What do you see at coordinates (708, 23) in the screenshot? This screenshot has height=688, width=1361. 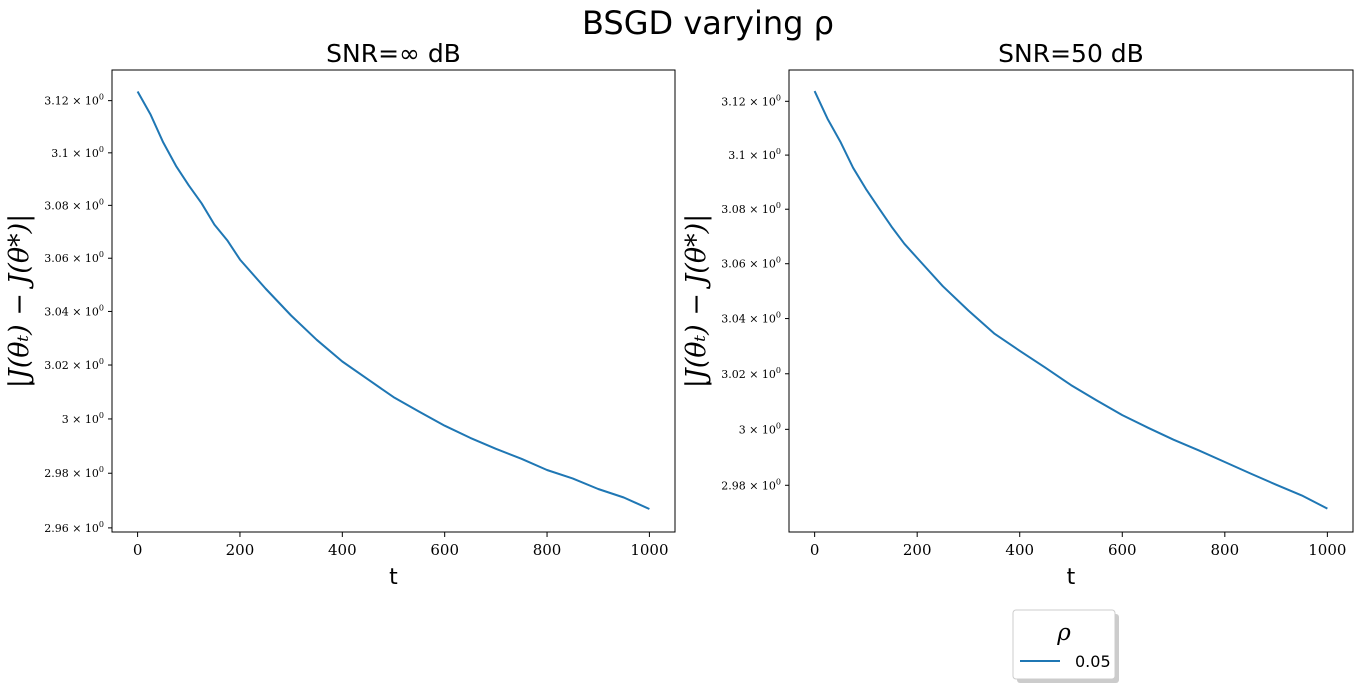 I see `figure-suptitle: BSGD varying ρ` at bounding box center [708, 23].